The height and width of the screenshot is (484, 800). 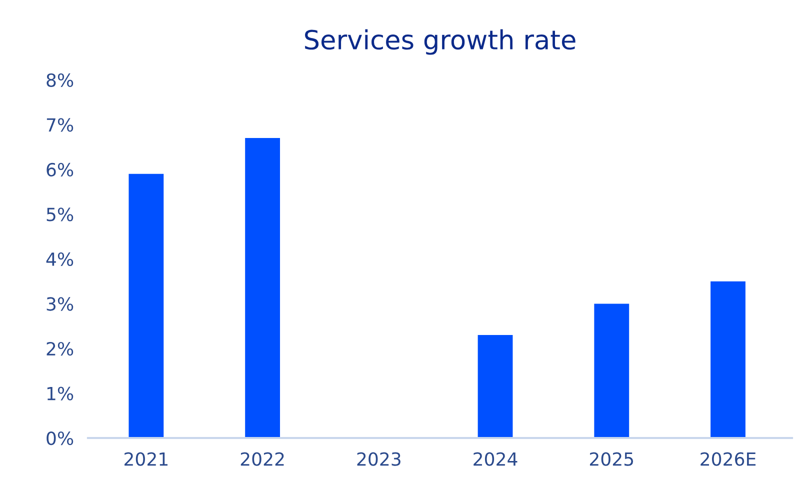 What do you see at coordinates (60, 438) in the screenshot?
I see `y-tick-label: 0%` at bounding box center [60, 438].